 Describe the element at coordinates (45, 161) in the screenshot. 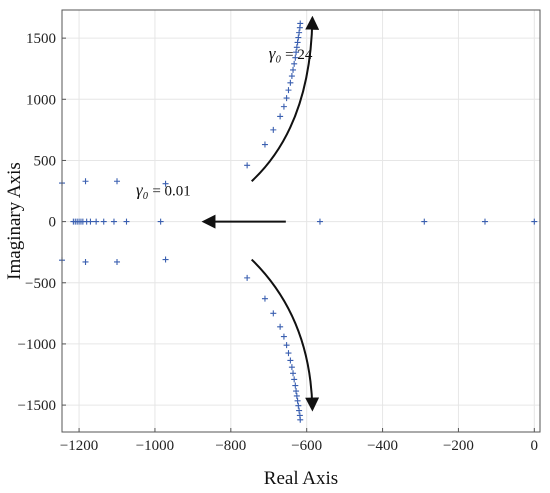

I see `y-tick-label: 500` at that location.